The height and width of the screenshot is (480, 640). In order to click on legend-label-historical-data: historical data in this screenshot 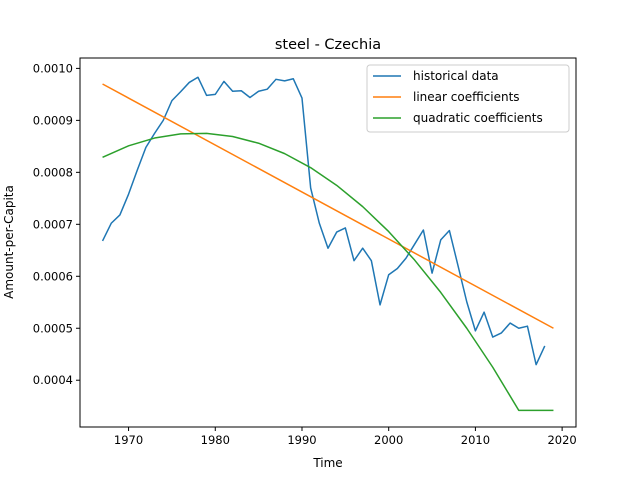, I will do `click(456, 76)`.